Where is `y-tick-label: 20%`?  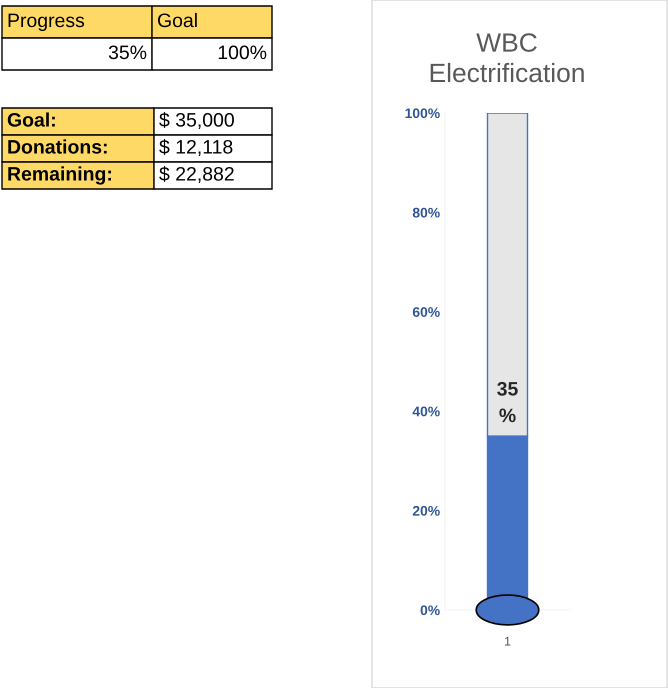 y-tick-label: 20% is located at coordinates (426, 511).